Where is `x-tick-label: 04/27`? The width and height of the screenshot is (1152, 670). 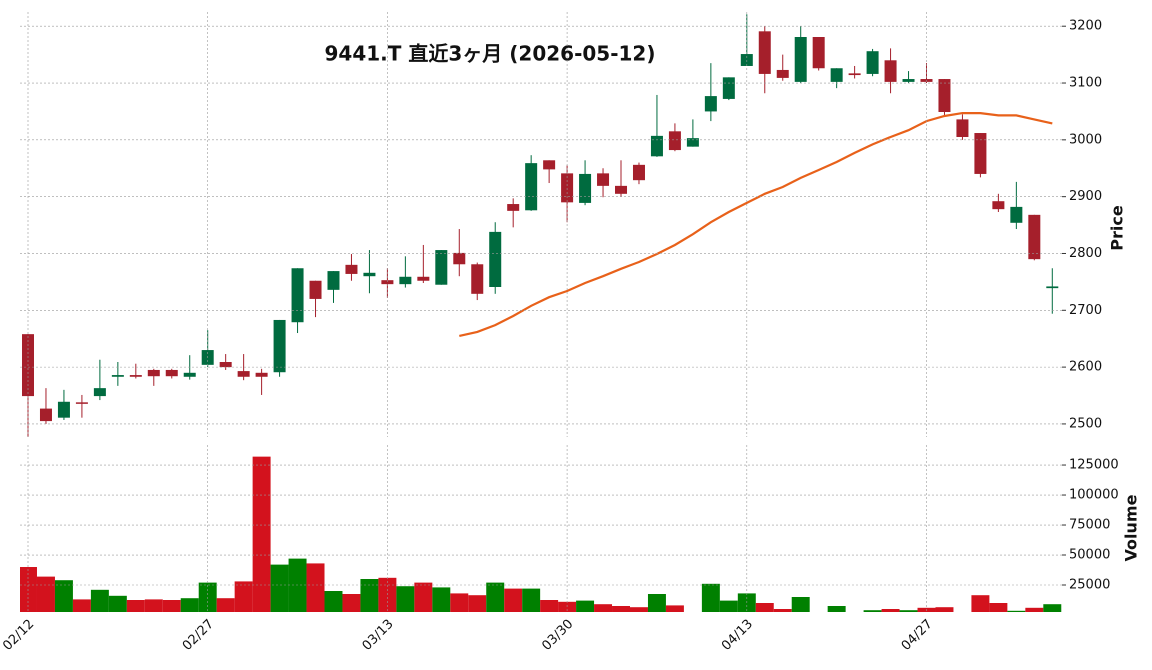
x-tick-label: 04/27 is located at coordinates (917, 635).